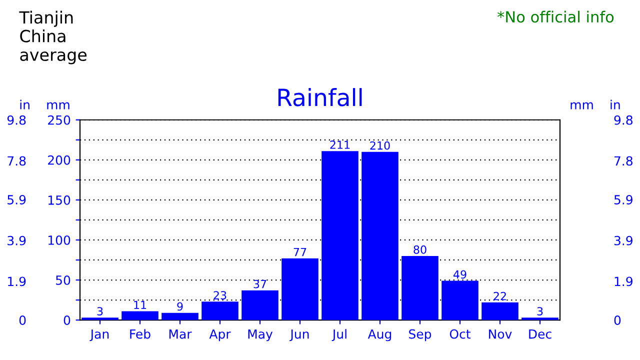  I want to click on x-tick-label: Sep, so click(420, 335).